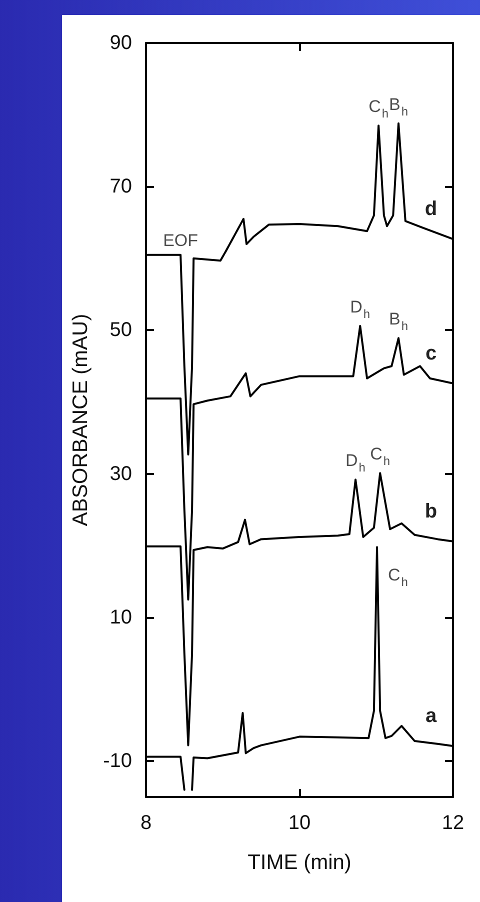 This screenshot has height=902, width=480. Describe the element at coordinates (121, 473) in the screenshot. I see `y-tick-label: 30` at that location.